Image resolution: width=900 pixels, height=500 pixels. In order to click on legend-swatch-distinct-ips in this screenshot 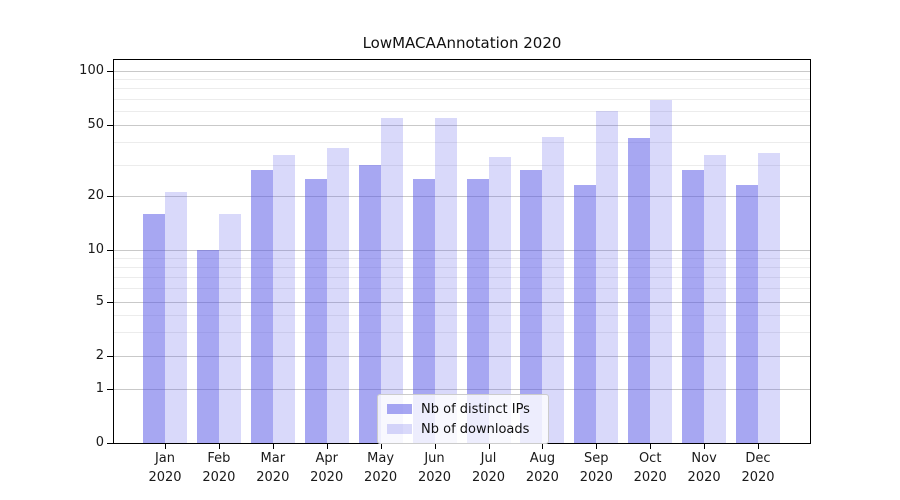, I will do `click(399, 409)`.